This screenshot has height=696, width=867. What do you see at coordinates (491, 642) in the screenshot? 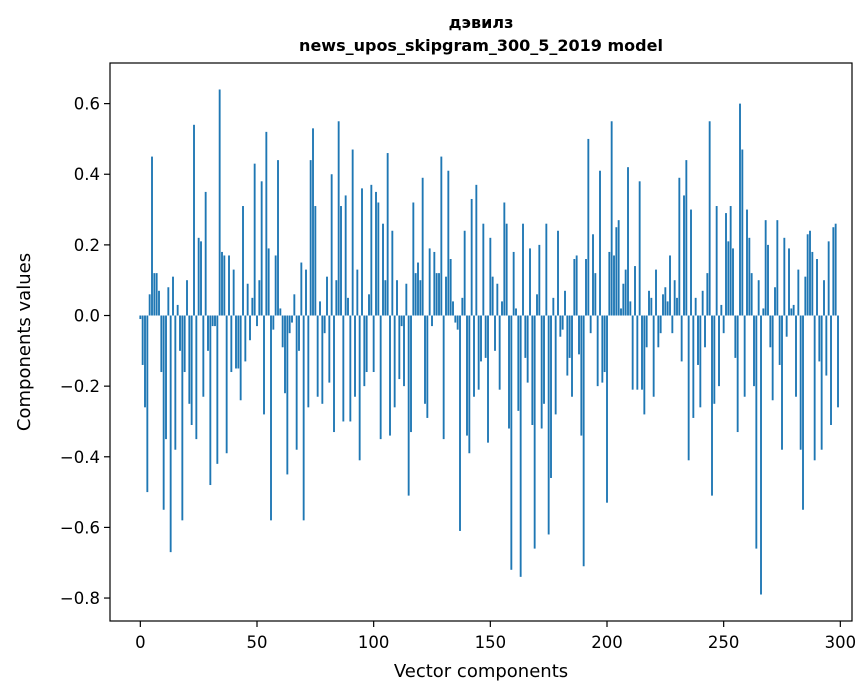
I see `x-tick-label: 150` at bounding box center [491, 642].